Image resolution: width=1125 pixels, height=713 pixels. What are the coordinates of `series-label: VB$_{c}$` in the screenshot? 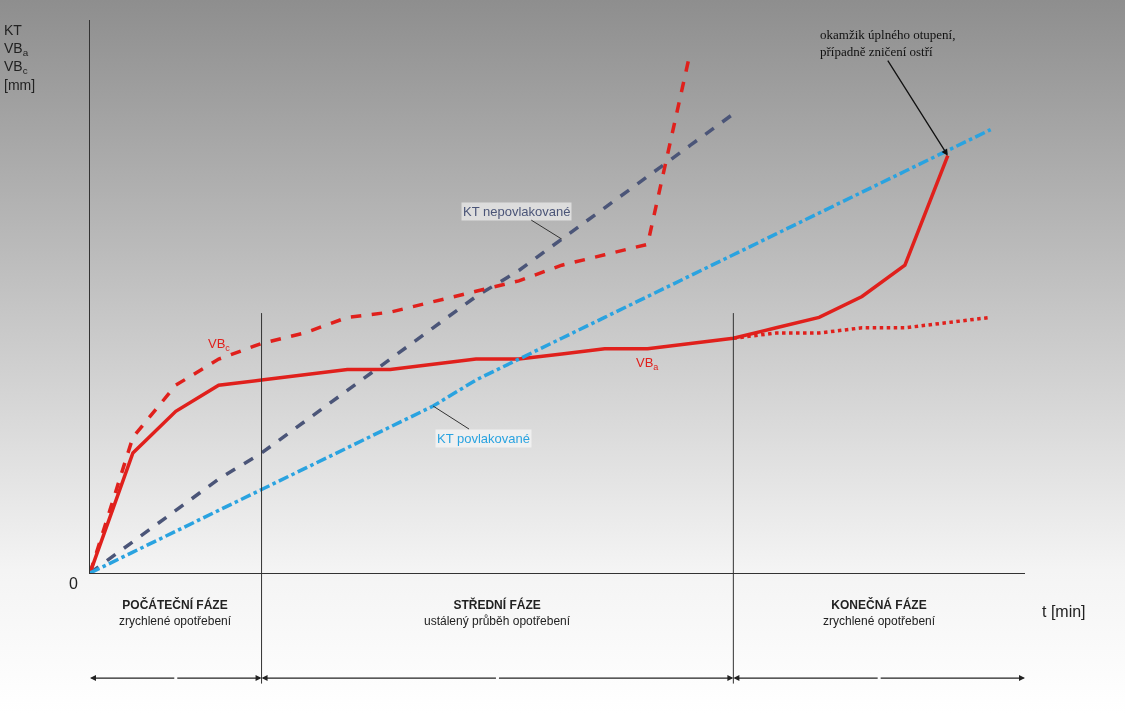 It's located at (219, 344).